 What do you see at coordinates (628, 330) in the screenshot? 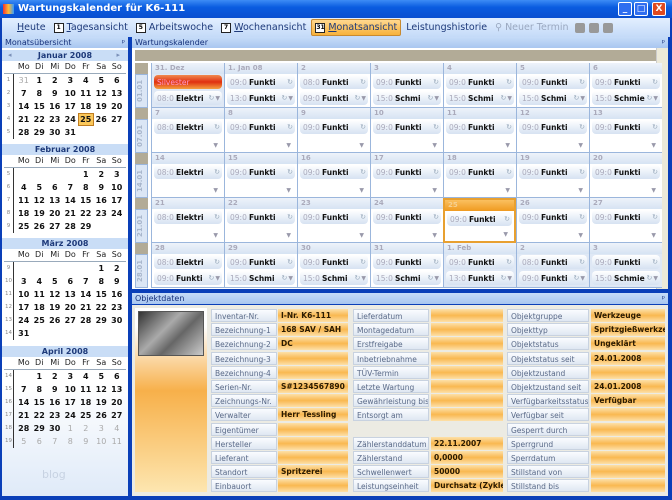
I see `field-value: Spritzgießwerkzeug` at bounding box center [628, 330].